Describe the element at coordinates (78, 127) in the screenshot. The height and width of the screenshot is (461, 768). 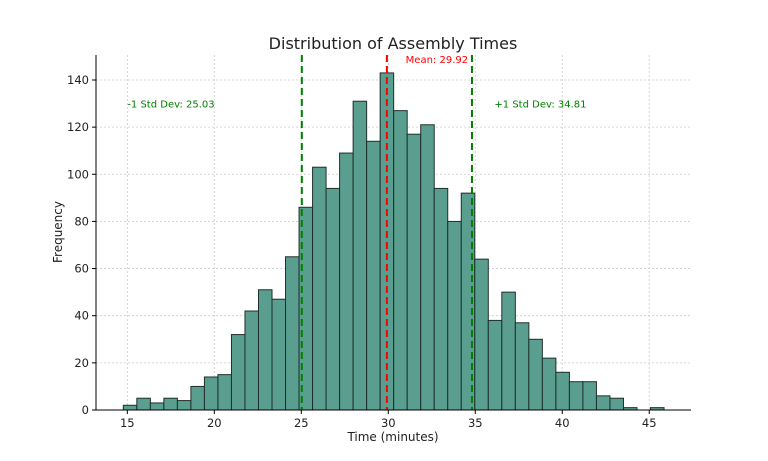
I see `y-tick-label: 120` at that location.